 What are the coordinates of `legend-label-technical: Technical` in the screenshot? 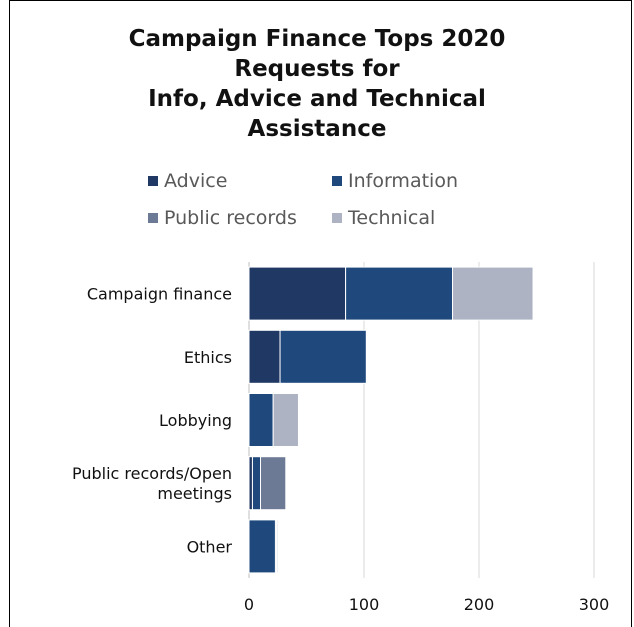 It's located at (392, 218).